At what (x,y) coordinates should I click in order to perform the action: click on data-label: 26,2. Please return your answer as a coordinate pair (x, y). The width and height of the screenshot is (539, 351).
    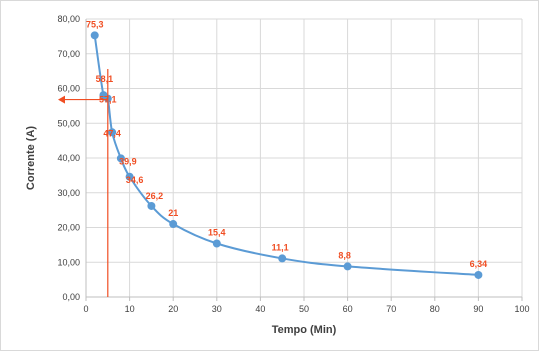
    Looking at the image, I should click on (155, 196).